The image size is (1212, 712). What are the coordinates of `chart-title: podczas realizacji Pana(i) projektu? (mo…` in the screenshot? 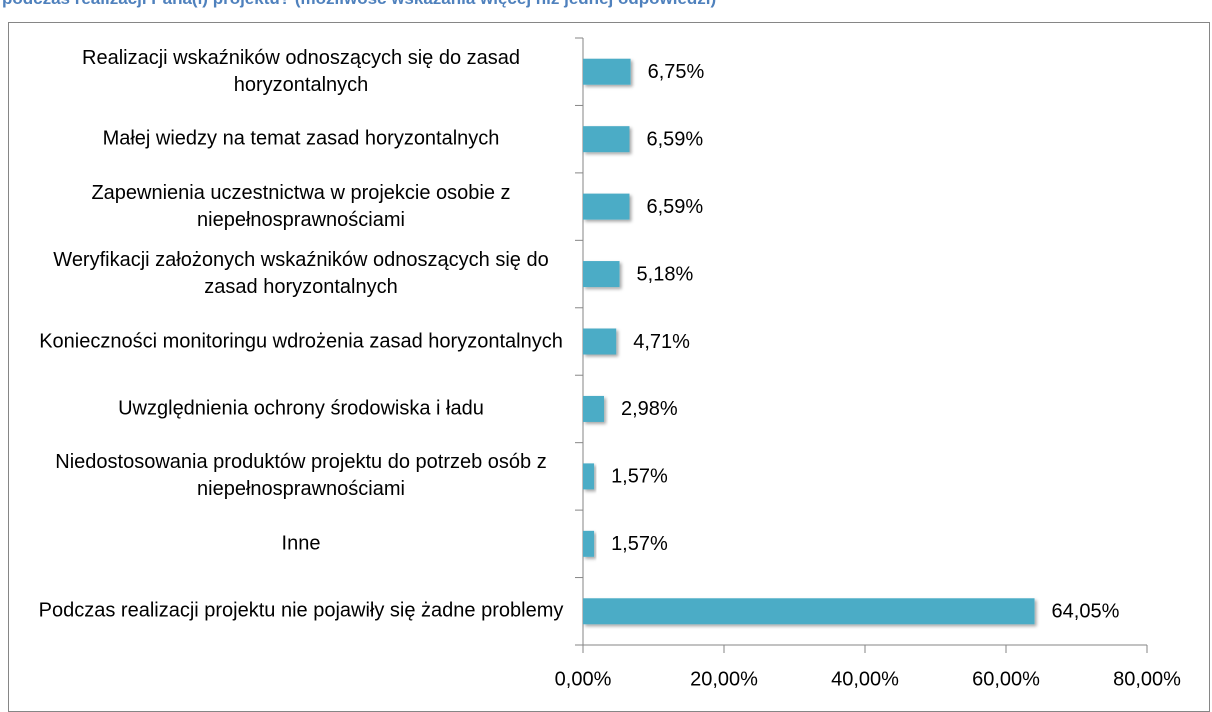 It's located at (359, 4).